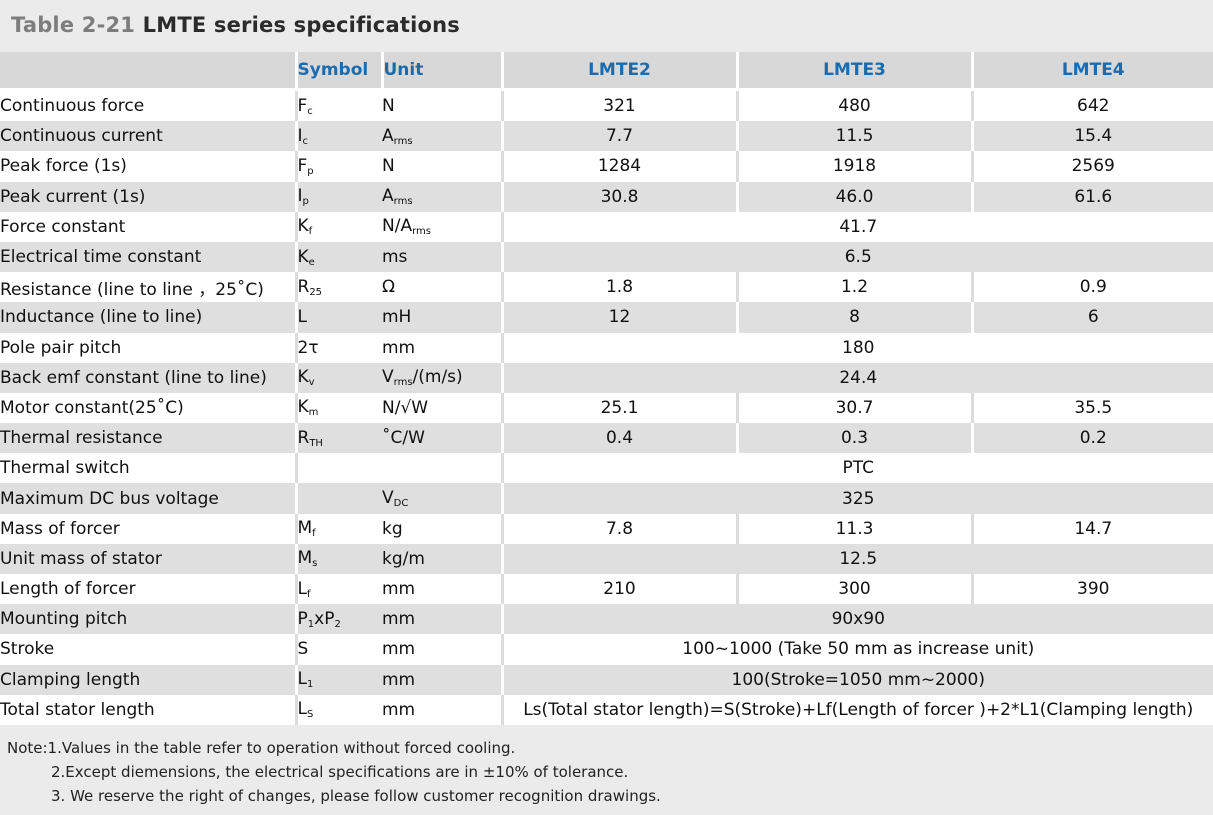  I want to click on symbol-cell: P1xP2, so click(338, 619).